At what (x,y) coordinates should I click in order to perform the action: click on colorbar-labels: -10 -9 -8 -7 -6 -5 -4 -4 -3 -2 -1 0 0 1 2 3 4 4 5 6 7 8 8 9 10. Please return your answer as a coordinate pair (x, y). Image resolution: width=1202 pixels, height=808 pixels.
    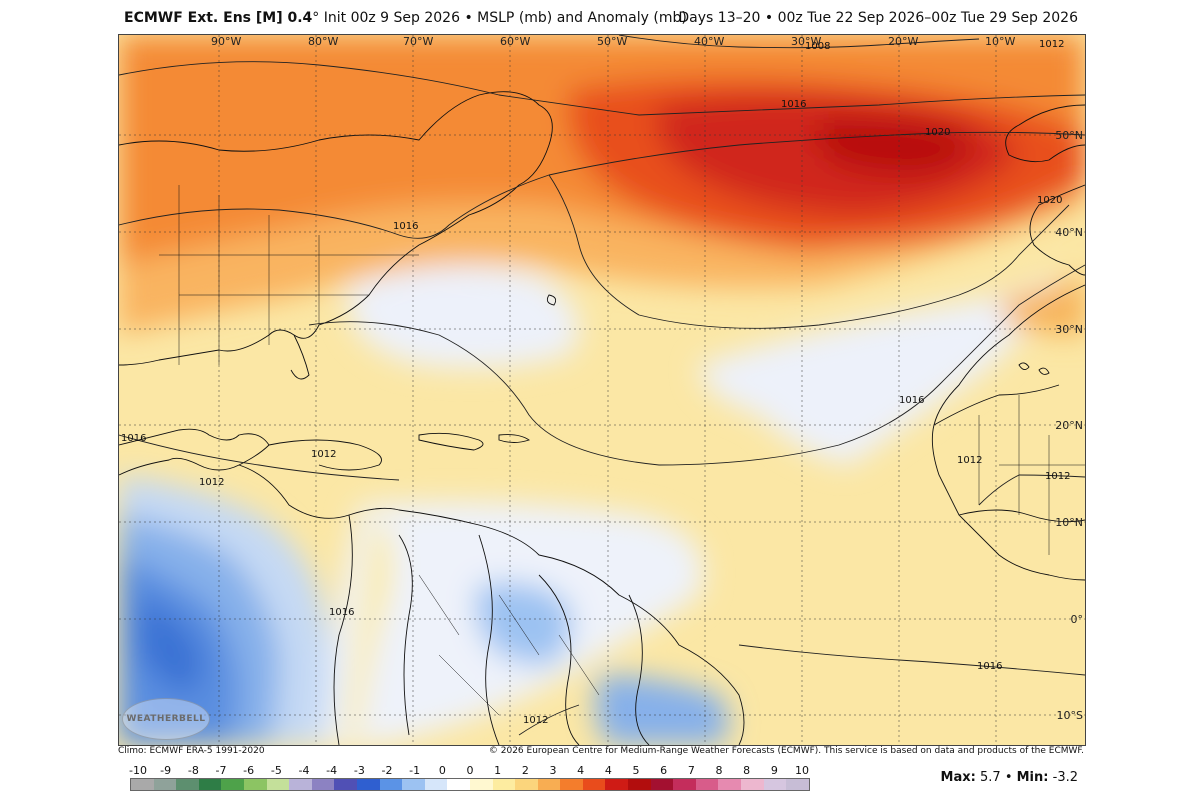
    Looking at the image, I should click on (469, 771).